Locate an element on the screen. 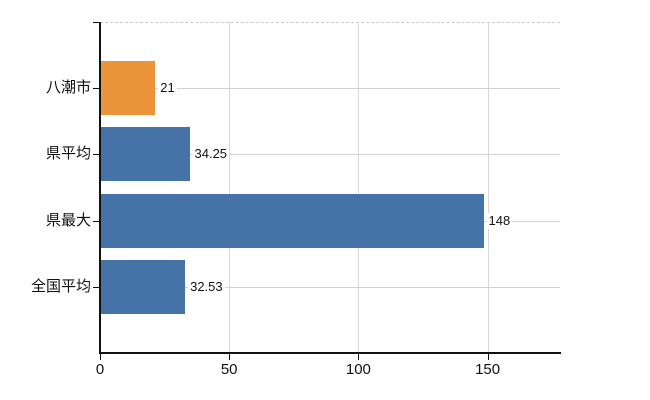 This screenshot has height=400, width=650. bar-value-label: 21 is located at coordinates (167, 88).